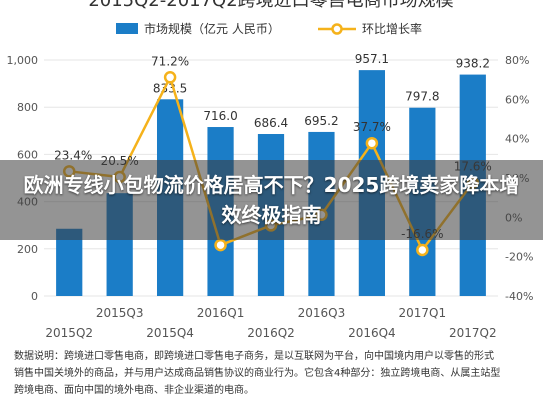 The image size is (543, 408). Describe the element at coordinates (170, 333) in the screenshot. I see `x-tick-label: 2015Q4` at that location.